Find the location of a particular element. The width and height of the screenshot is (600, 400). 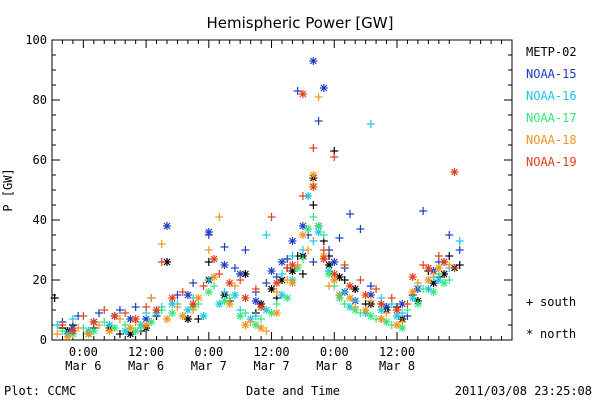

legend-marker-symbol: + is located at coordinates (529, 302).